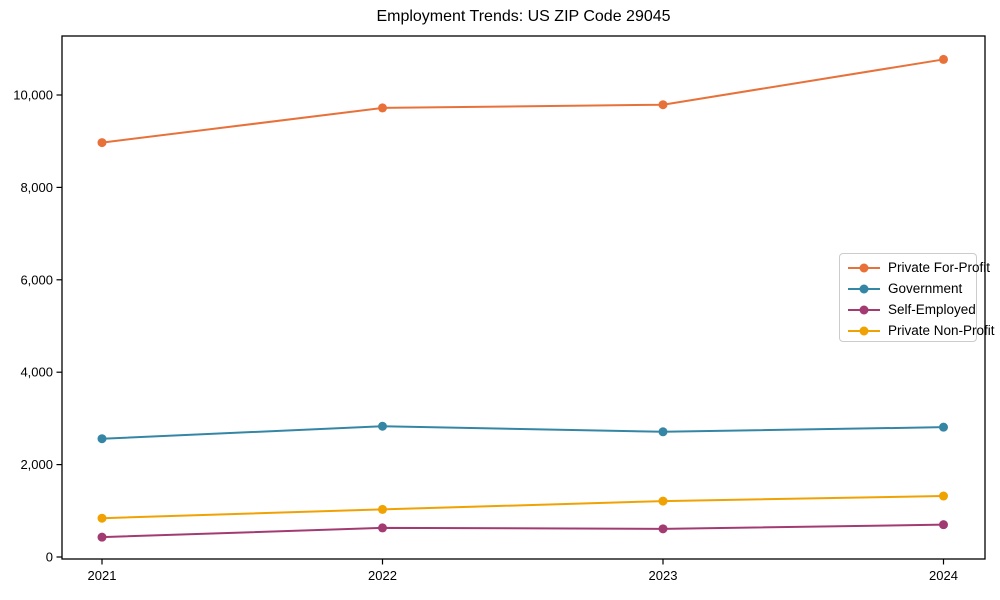  I want to click on marker-private-non-profit-2021, so click(102, 518).